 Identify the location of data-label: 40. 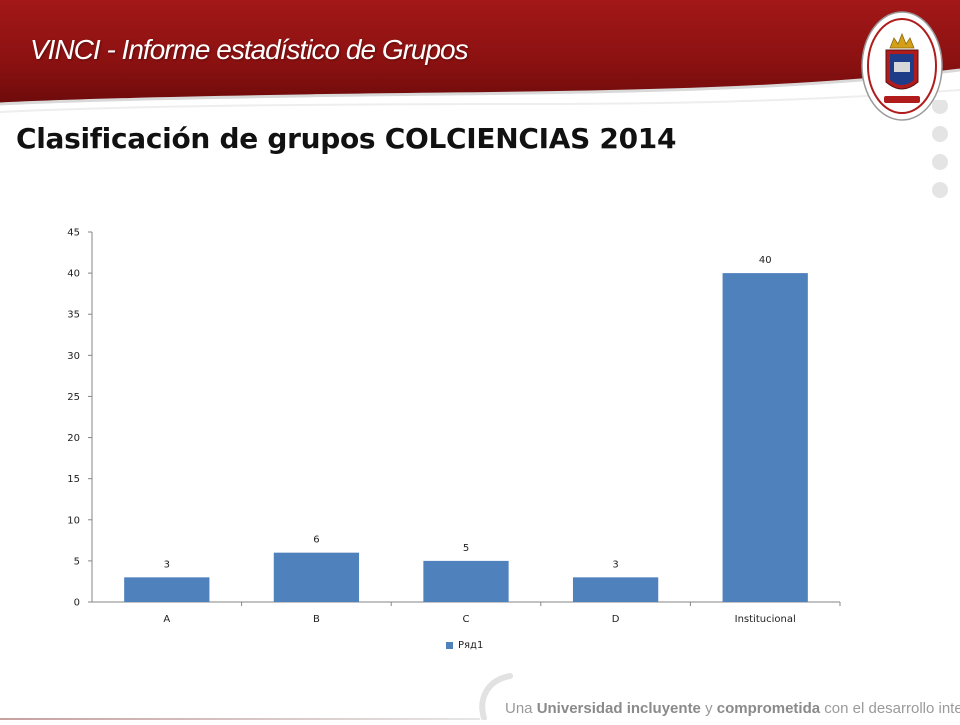
(765, 260).